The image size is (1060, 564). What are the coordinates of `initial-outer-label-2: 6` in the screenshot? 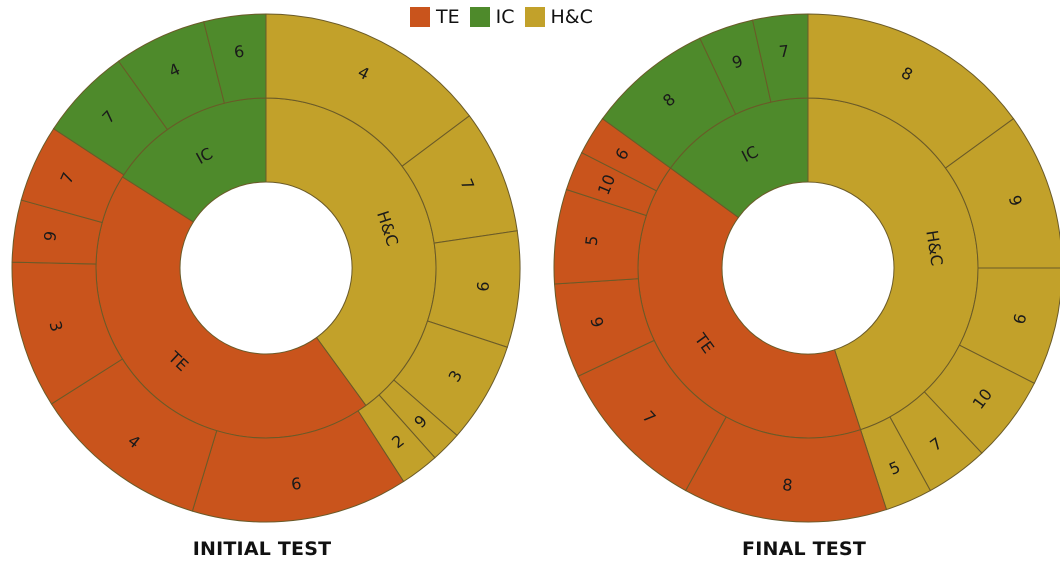 It's located at (483, 287).